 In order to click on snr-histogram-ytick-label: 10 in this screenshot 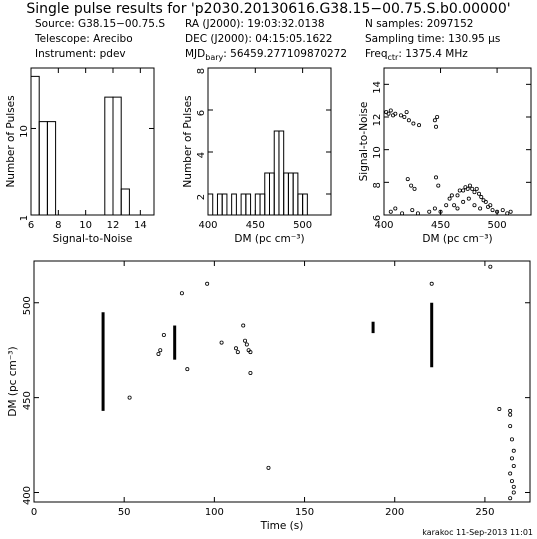, I will do `click(24, 131)`.